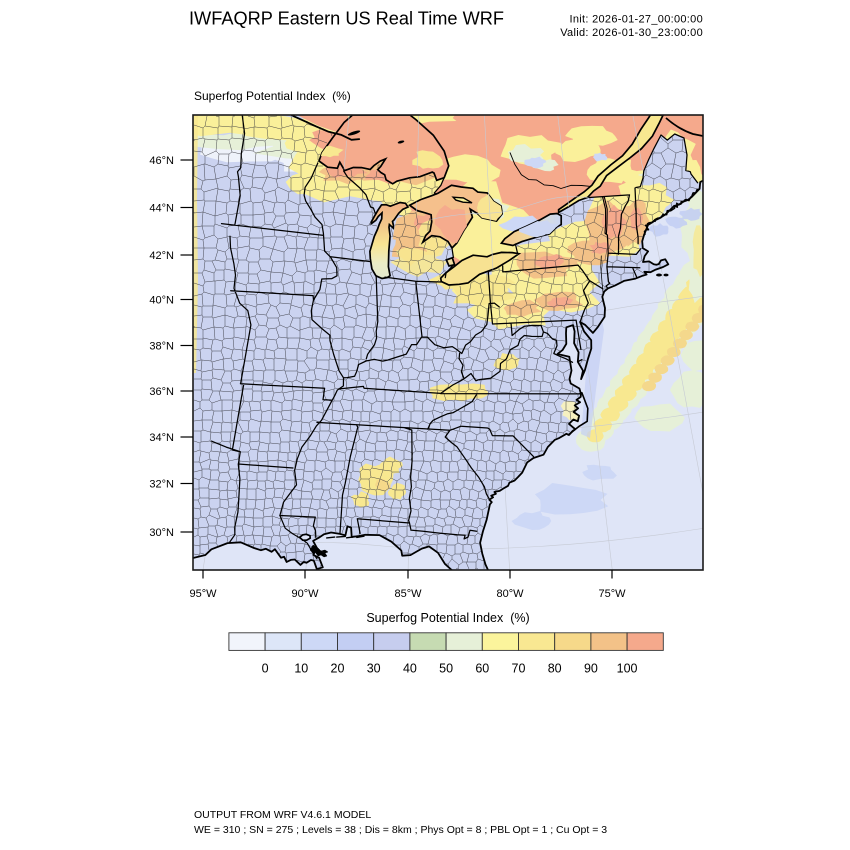  What do you see at coordinates (555, 669) in the screenshot?
I see `svg-text: 80` at bounding box center [555, 669].